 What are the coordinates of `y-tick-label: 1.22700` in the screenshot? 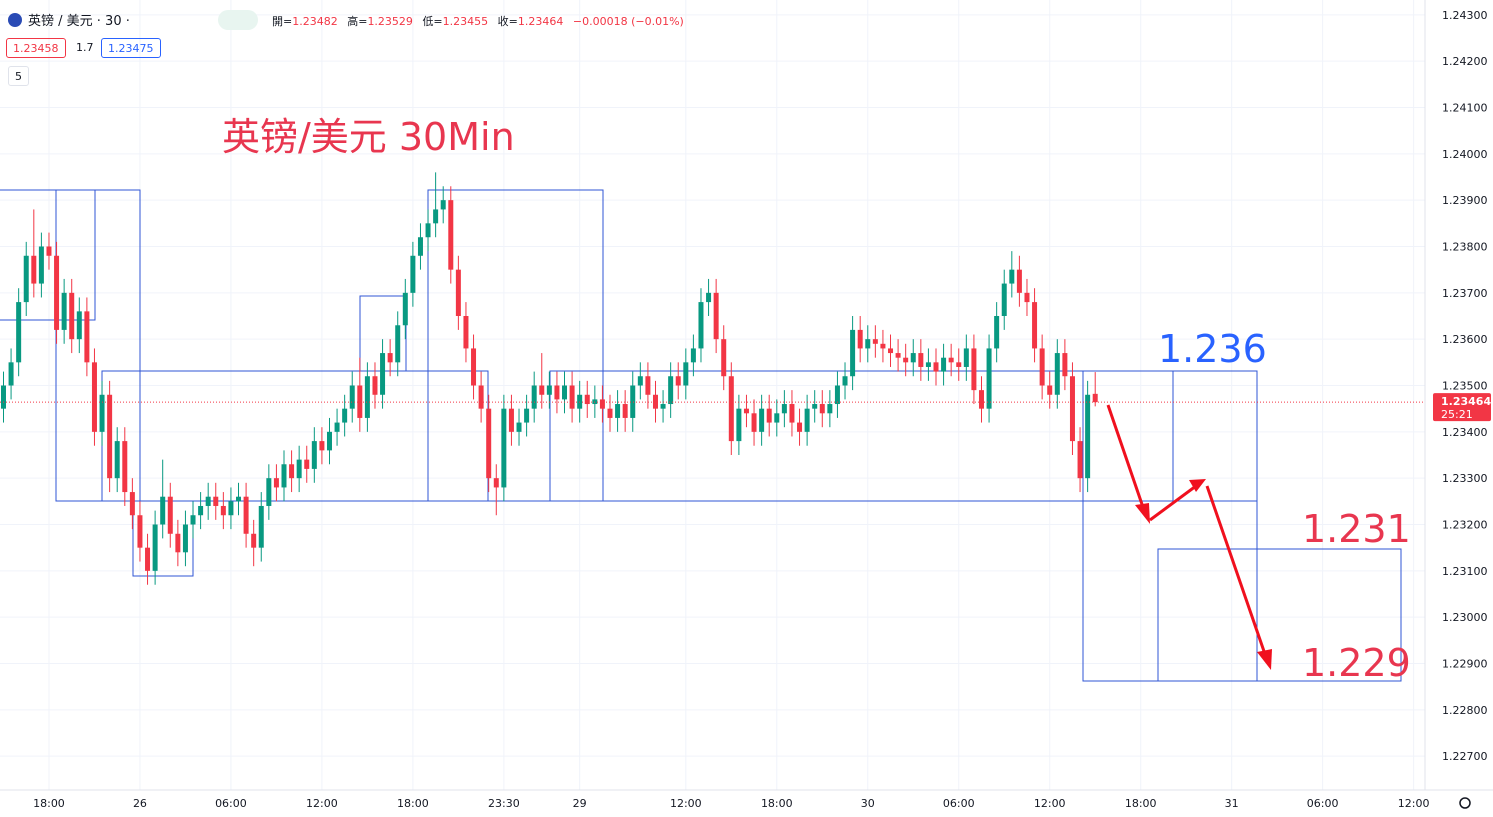 It's located at (1465, 756).